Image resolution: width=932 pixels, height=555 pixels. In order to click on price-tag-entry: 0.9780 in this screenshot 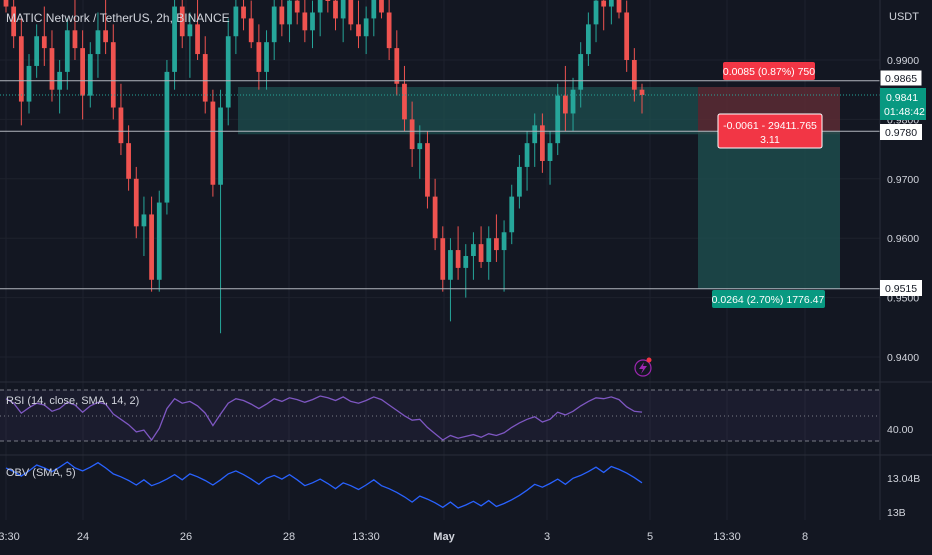, I will do `click(901, 132)`.